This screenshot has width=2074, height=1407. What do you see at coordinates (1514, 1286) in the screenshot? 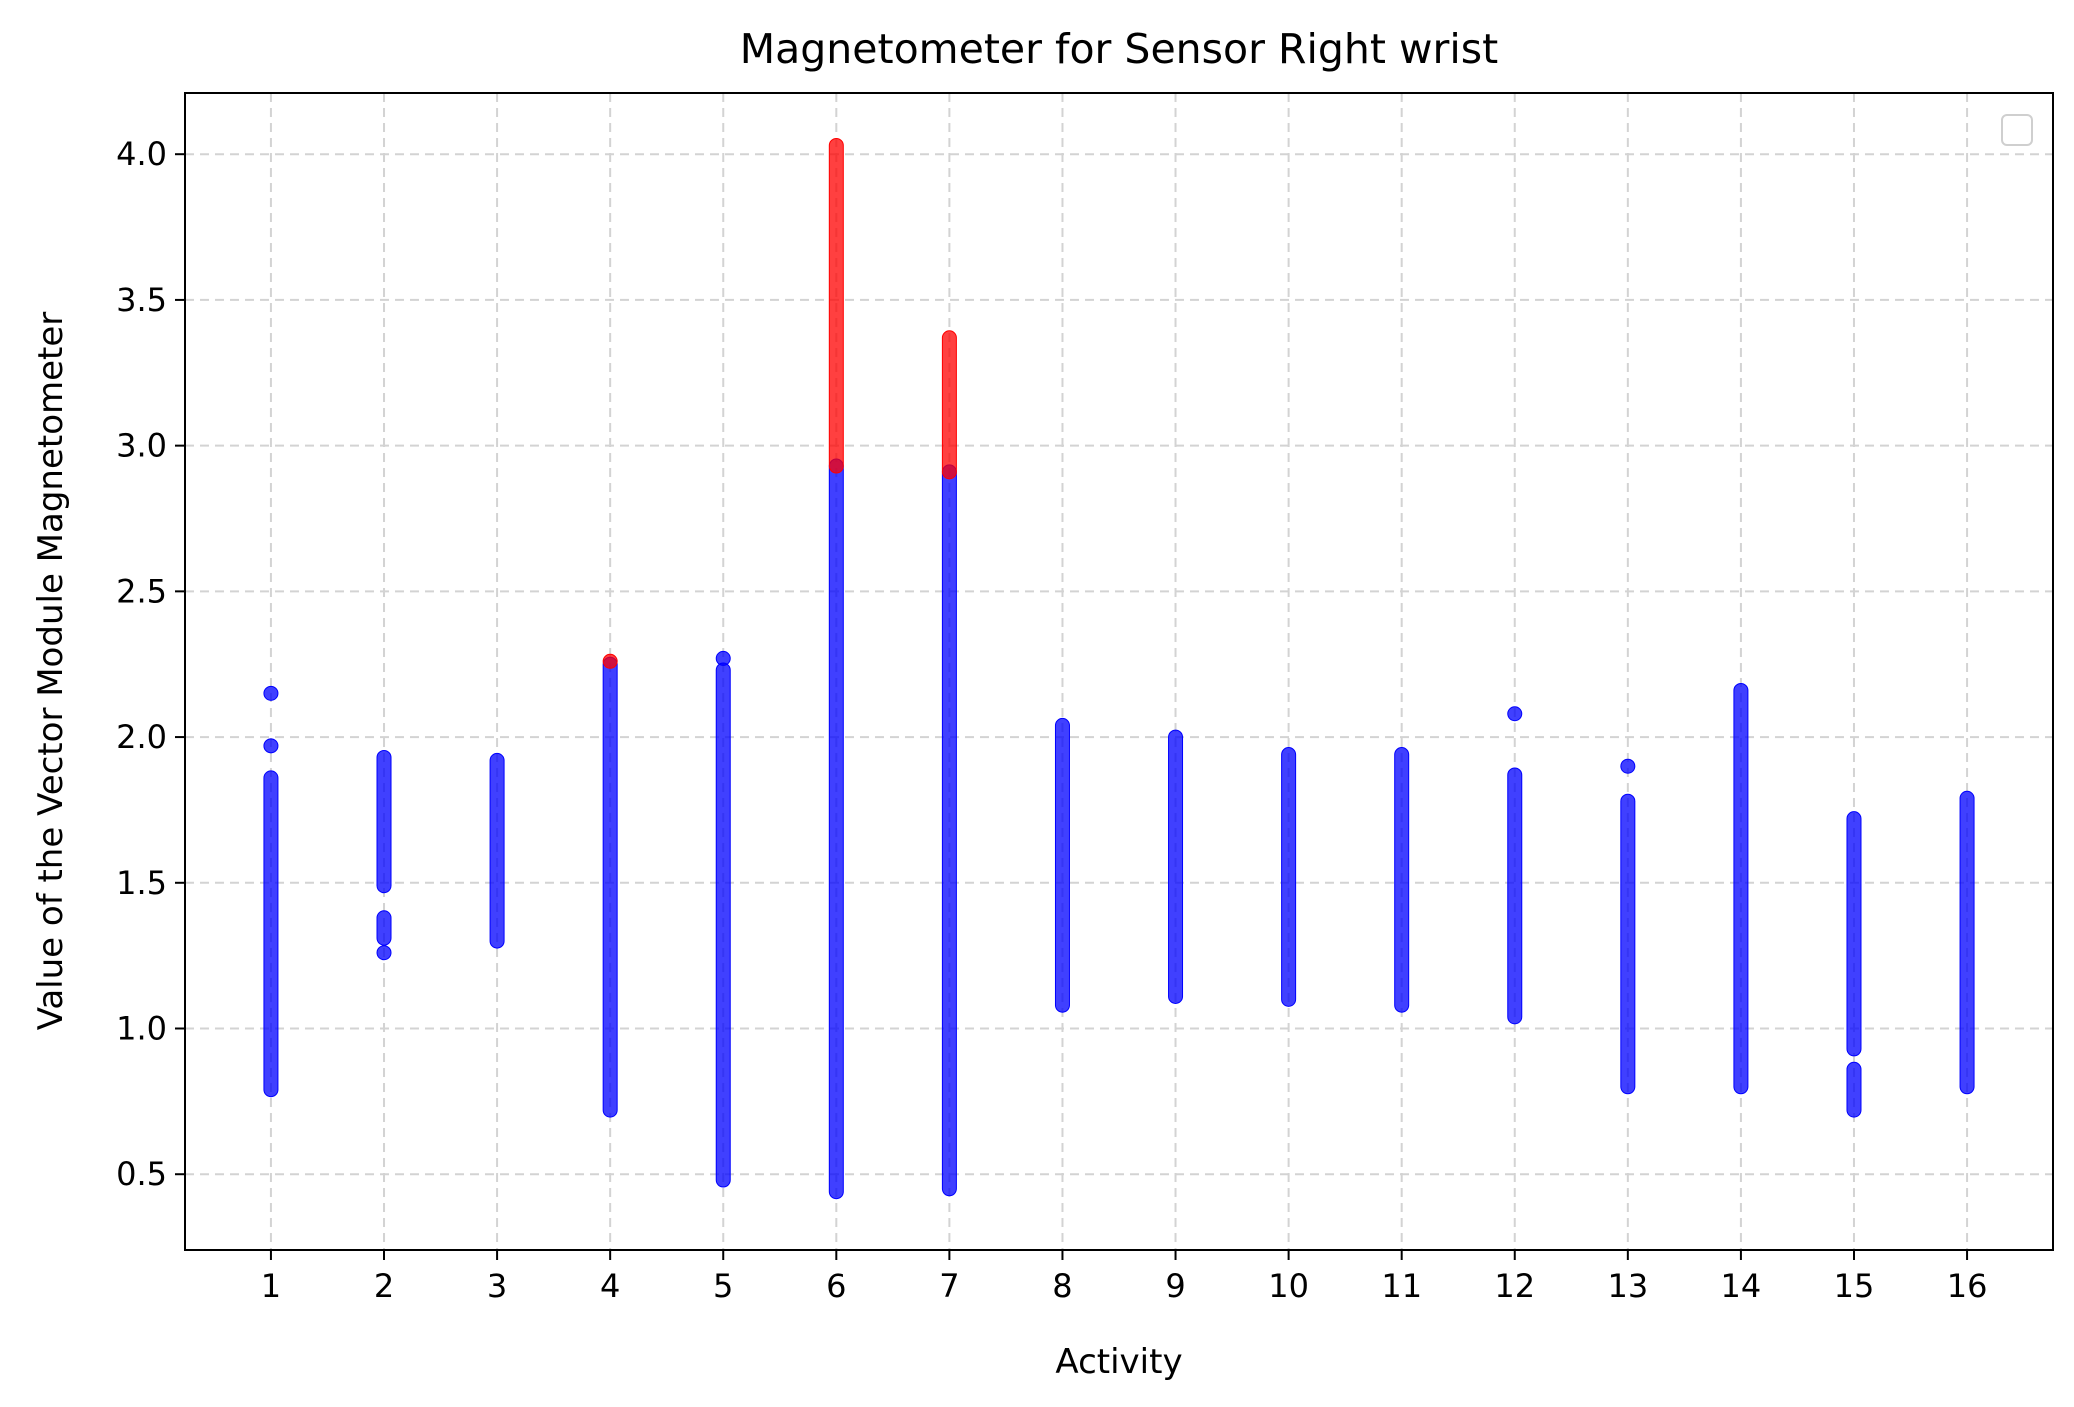
I see `x-tick-label: 12` at bounding box center [1514, 1286].